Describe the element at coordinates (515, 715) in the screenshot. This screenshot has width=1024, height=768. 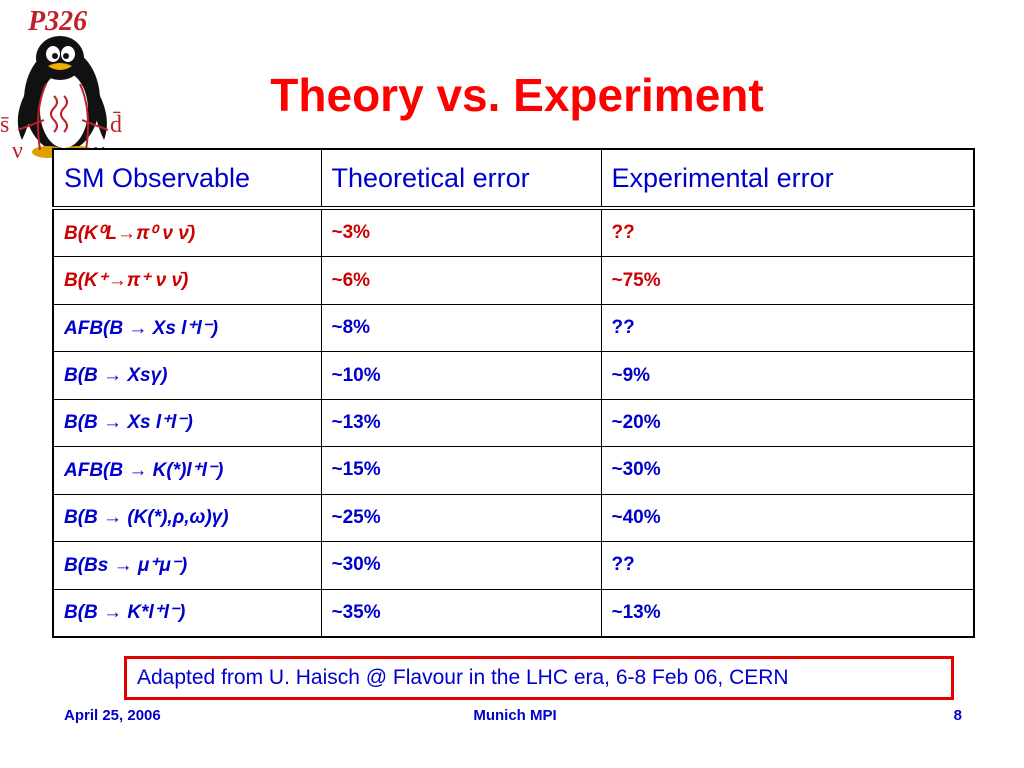
I see `footer-venue: Munich MPI` at that location.